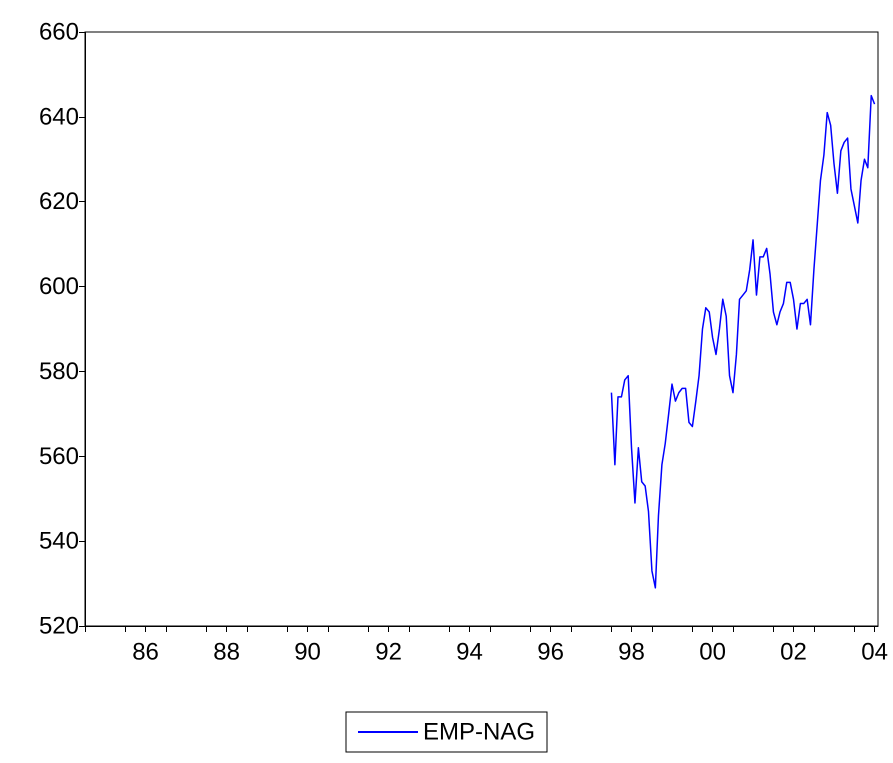  I want to click on y-tick-label: 600, so click(58, 286).